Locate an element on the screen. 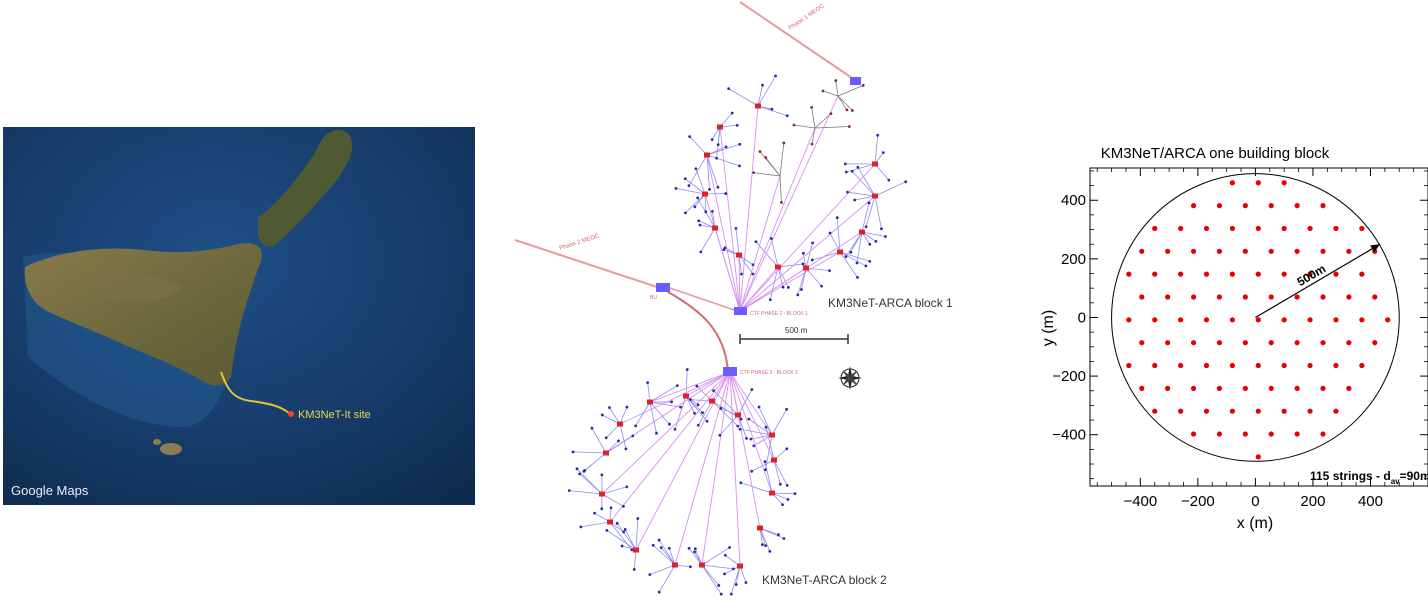  x-tick-label: 400 is located at coordinates (1370, 501).